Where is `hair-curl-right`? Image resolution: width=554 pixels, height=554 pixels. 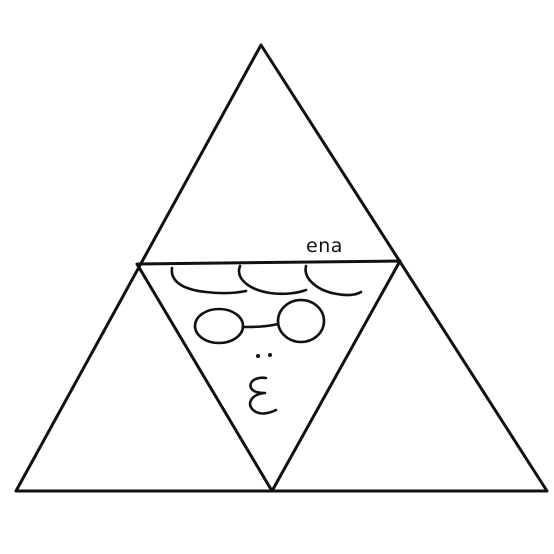
hair-curl-right is located at coordinates (333, 280).